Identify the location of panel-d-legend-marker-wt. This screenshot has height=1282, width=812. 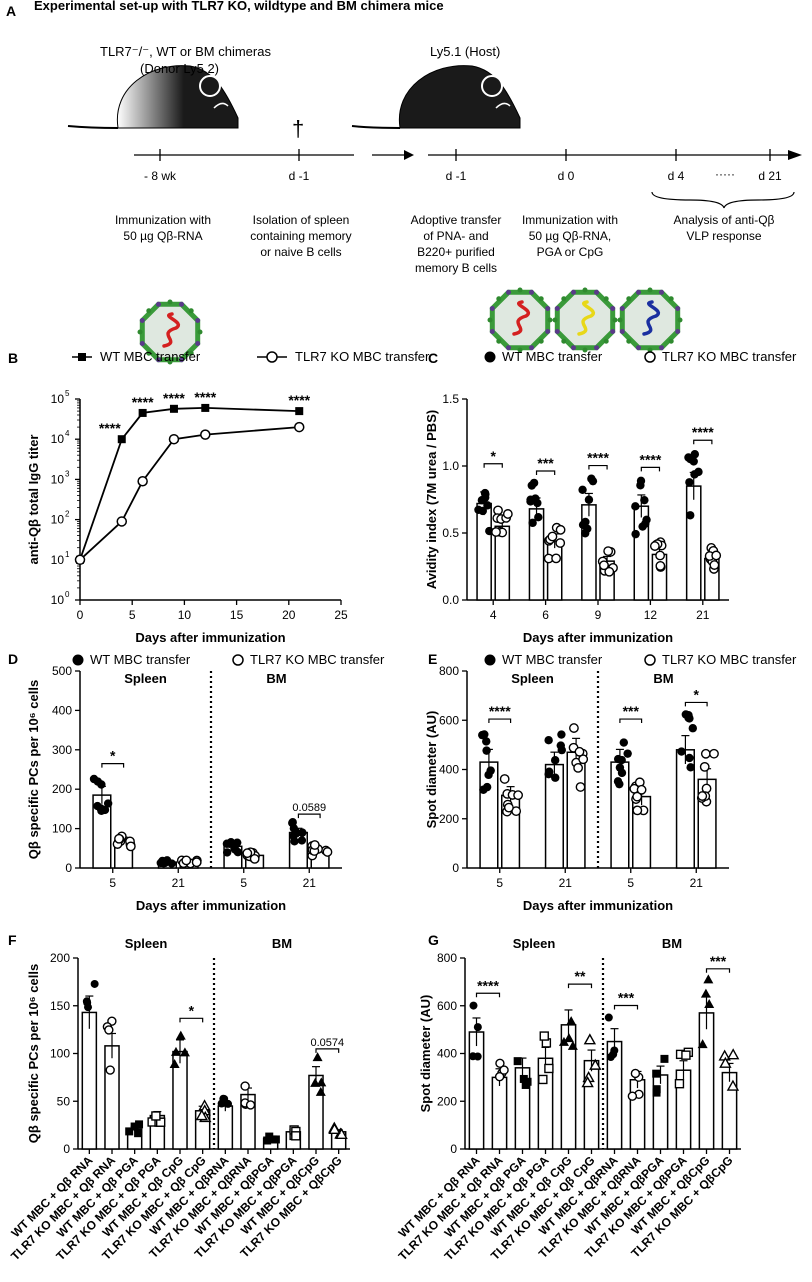
(78, 660).